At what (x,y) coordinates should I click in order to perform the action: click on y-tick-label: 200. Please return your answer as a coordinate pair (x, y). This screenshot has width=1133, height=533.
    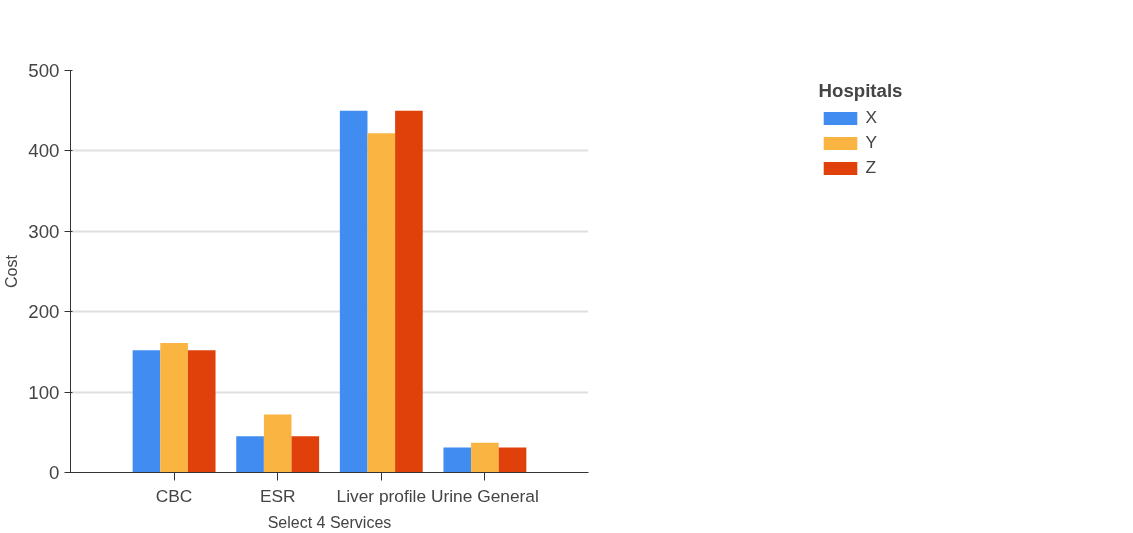
    Looking at the image, I should click on (44, 312).